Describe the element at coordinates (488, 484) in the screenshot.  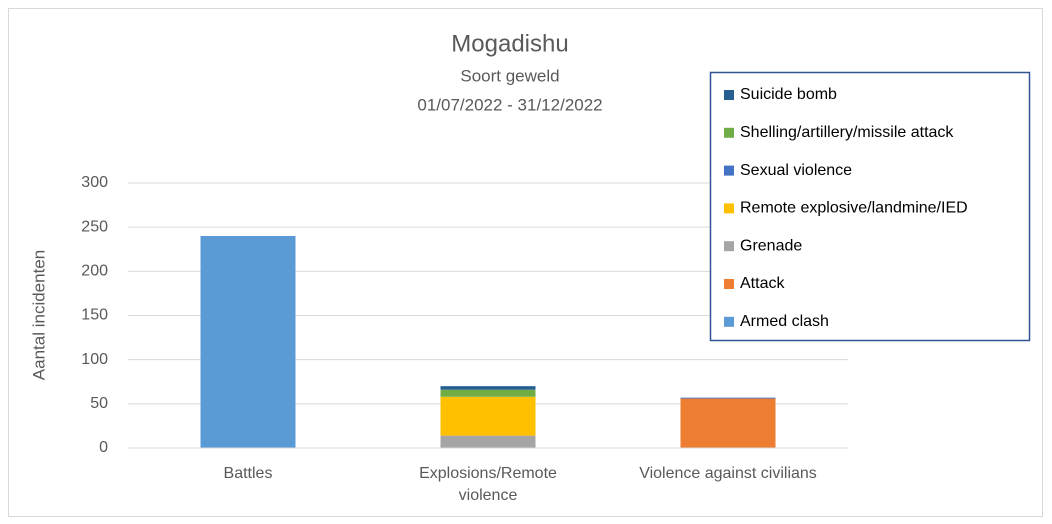
I see `x-tick-label: Explosions/Remote violence` at that location.